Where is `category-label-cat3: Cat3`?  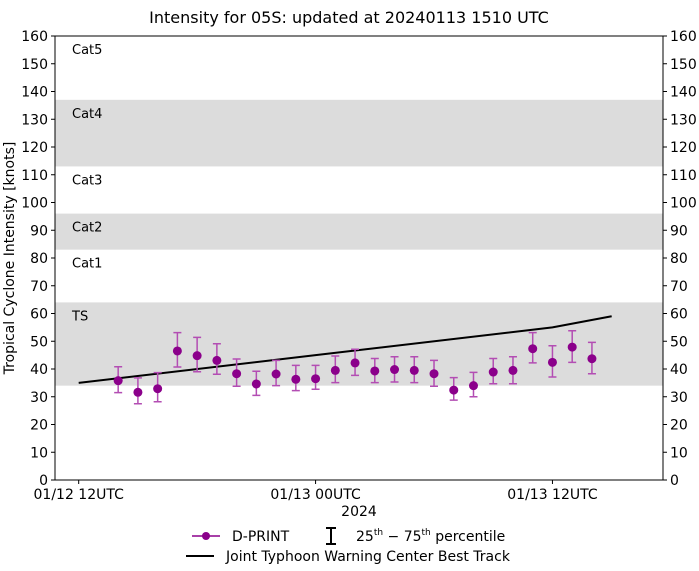
category-label-cat3: Cat3 is located at coordinates (87, 180).